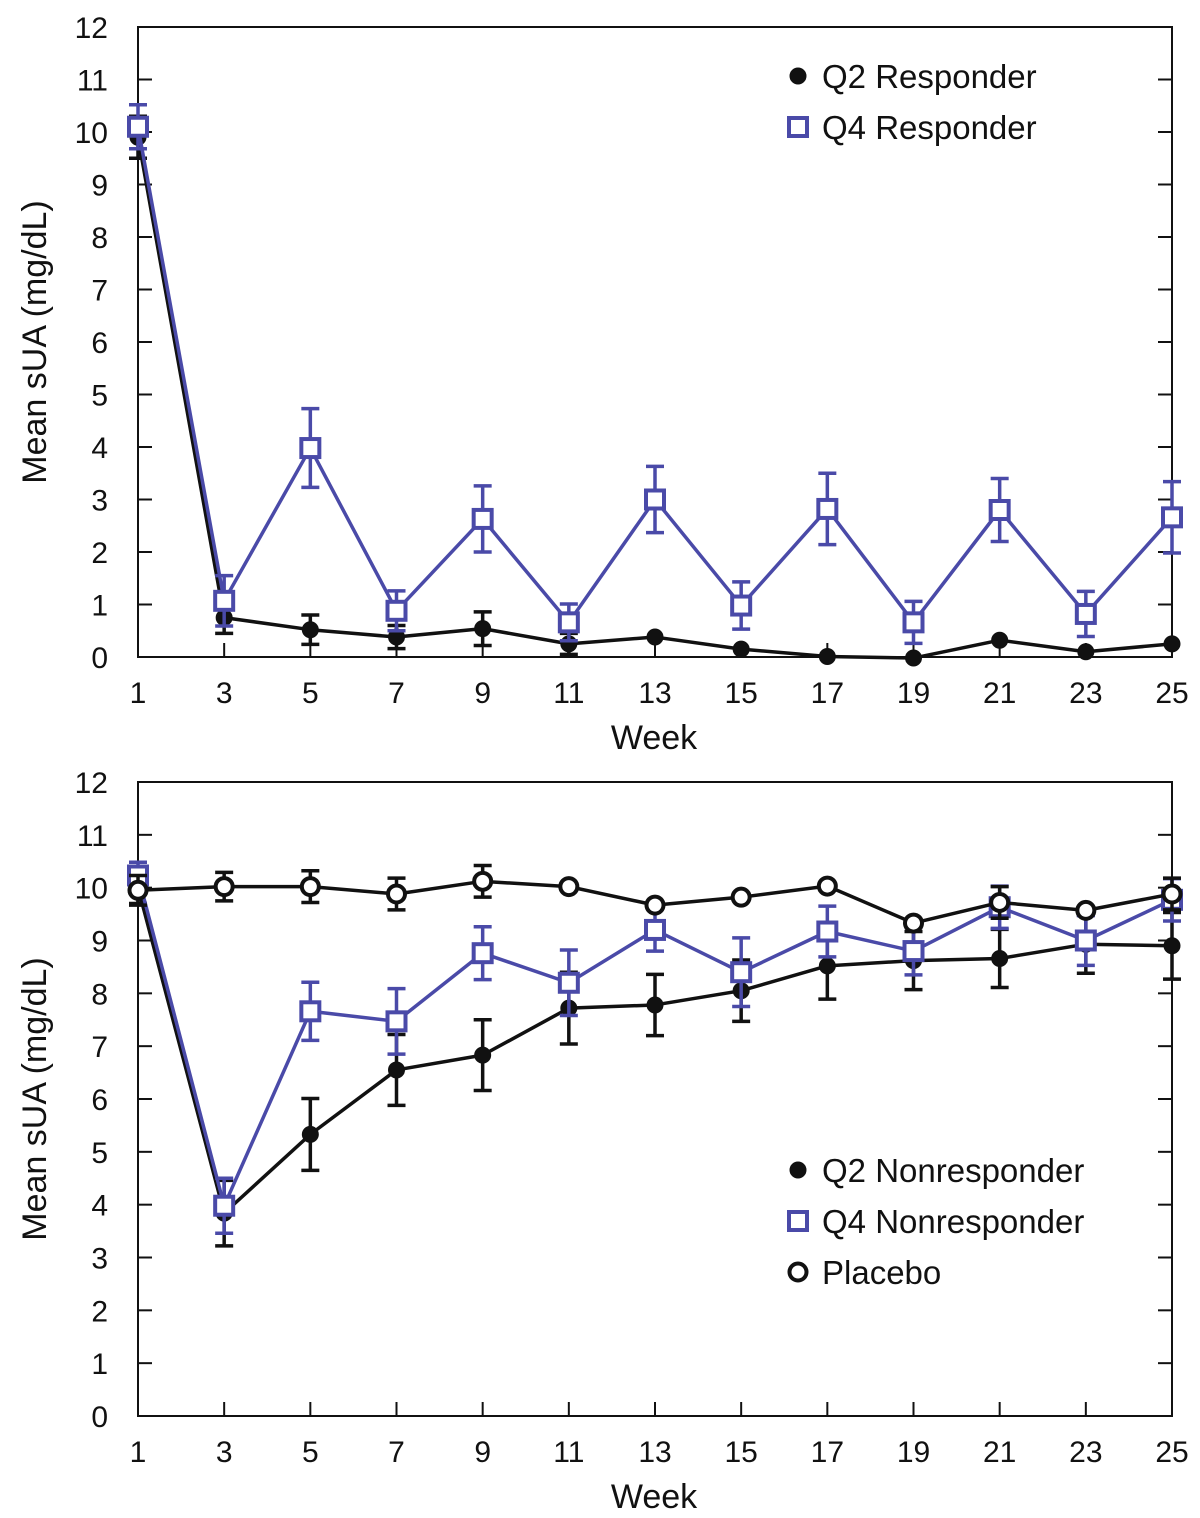  I want to click on legend: Q2 Nonresponder Q4 Nonresponder Placebo, so click(935, 1221).